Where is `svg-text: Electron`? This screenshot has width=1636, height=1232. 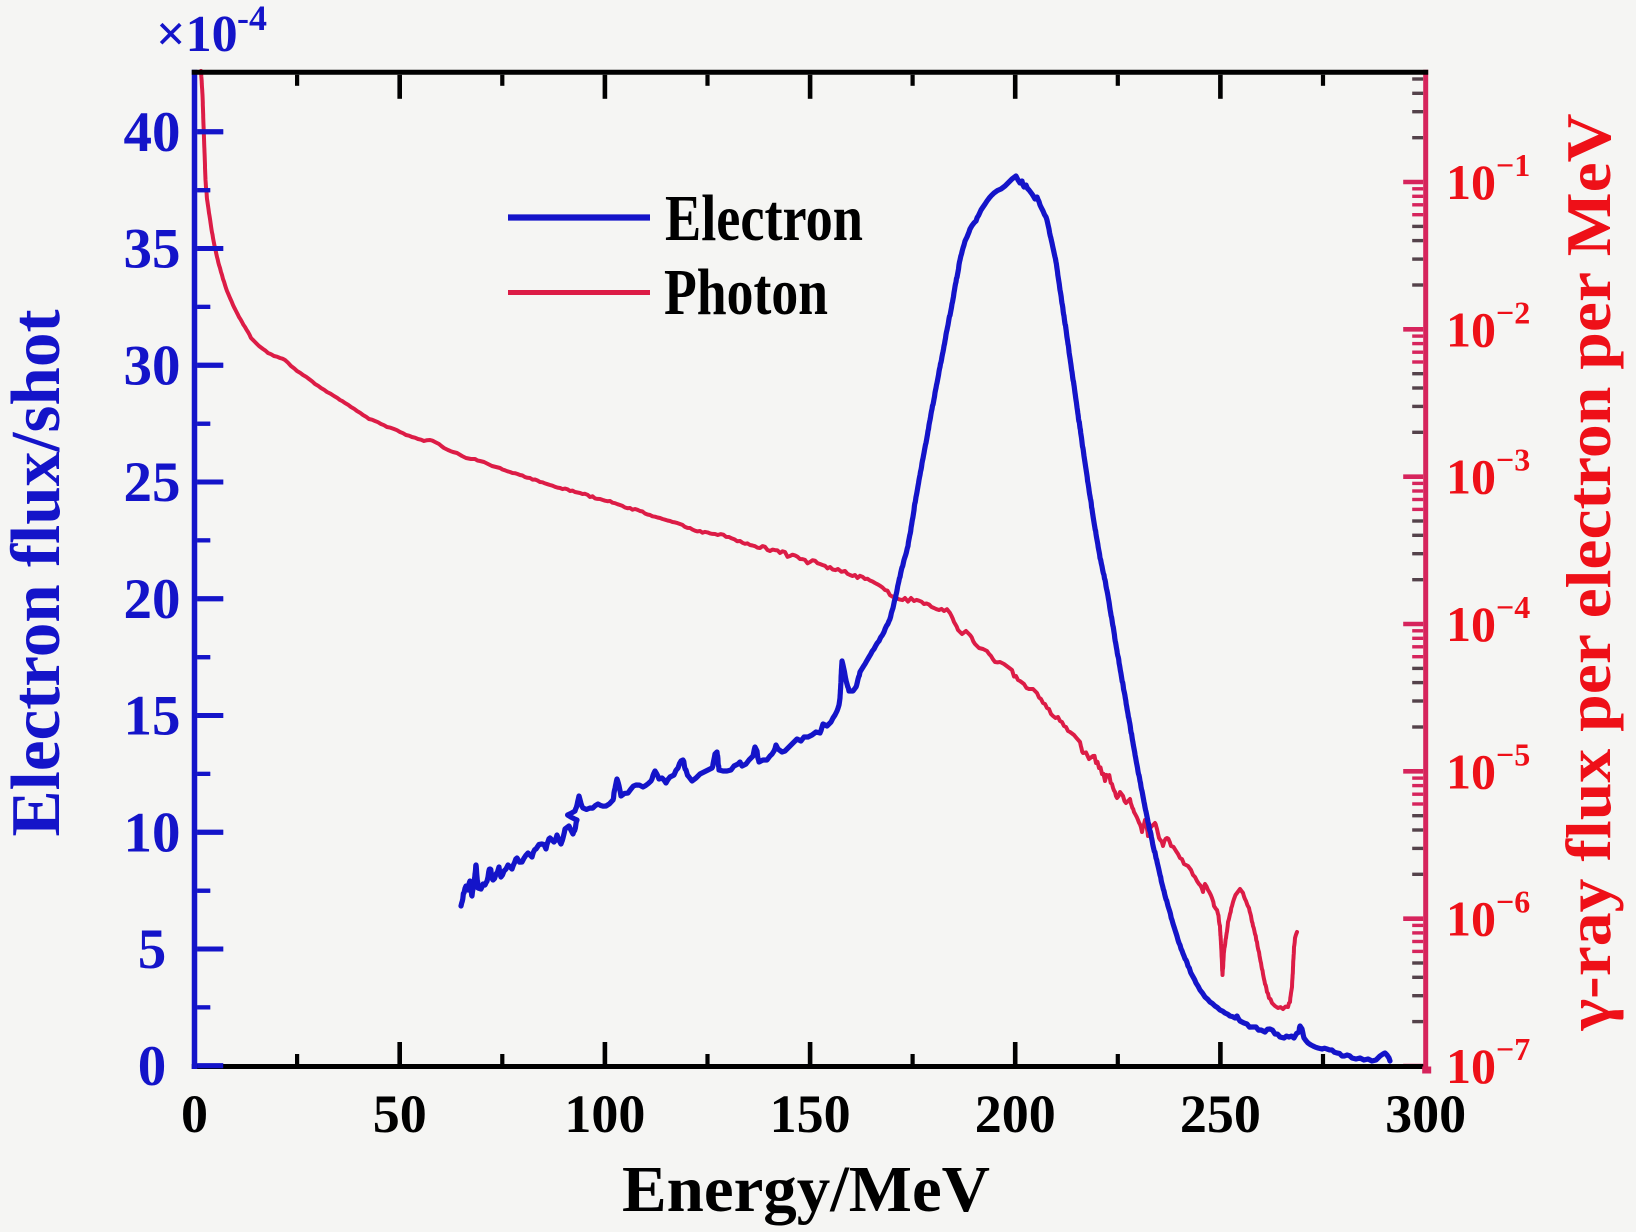 svg-text: Electron is located at coordinates (764, 218).